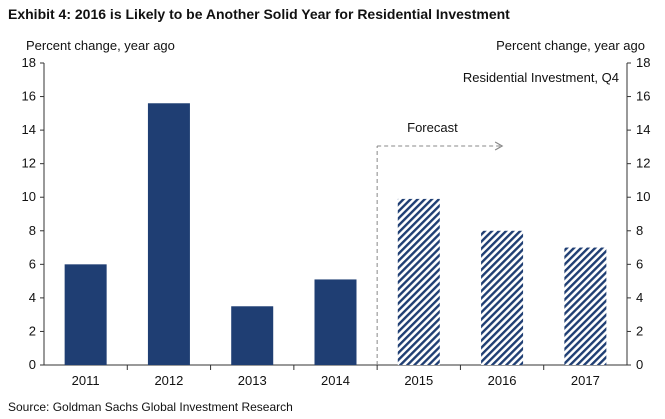 The height and width of the screenshot is (419, 665). What do you see at coordinates (499, 146) in the screenshot?
I see `forecast-arrowhead` at bounding box center [499, 146].